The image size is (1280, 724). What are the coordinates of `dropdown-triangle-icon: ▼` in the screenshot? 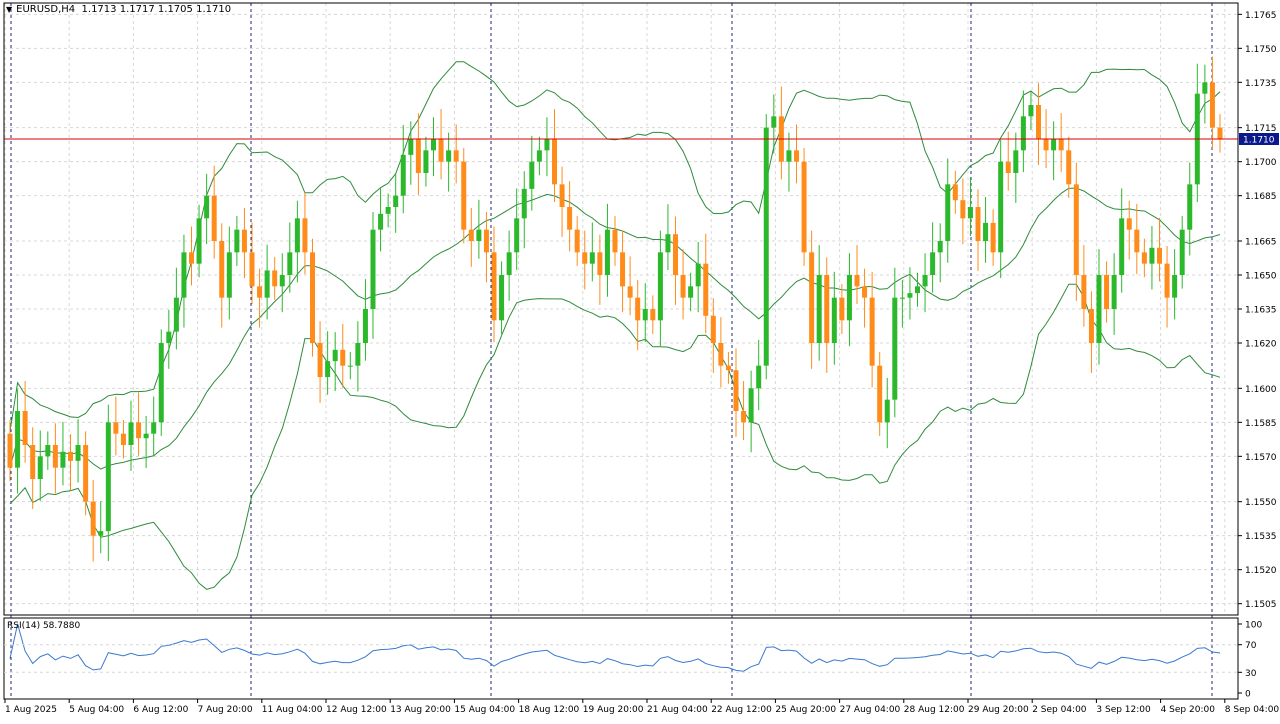 It's located at (9, 9).